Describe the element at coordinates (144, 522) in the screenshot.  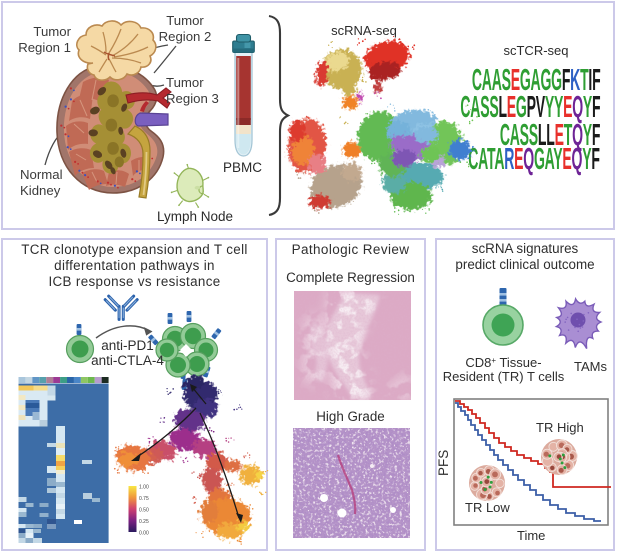
I see `svg-text: 0.25` at that location.